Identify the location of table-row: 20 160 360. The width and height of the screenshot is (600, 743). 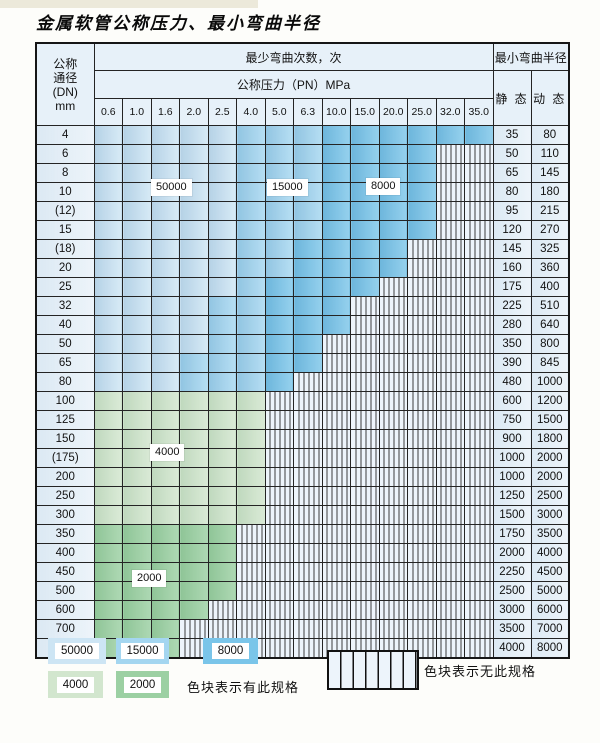
(302, 268).